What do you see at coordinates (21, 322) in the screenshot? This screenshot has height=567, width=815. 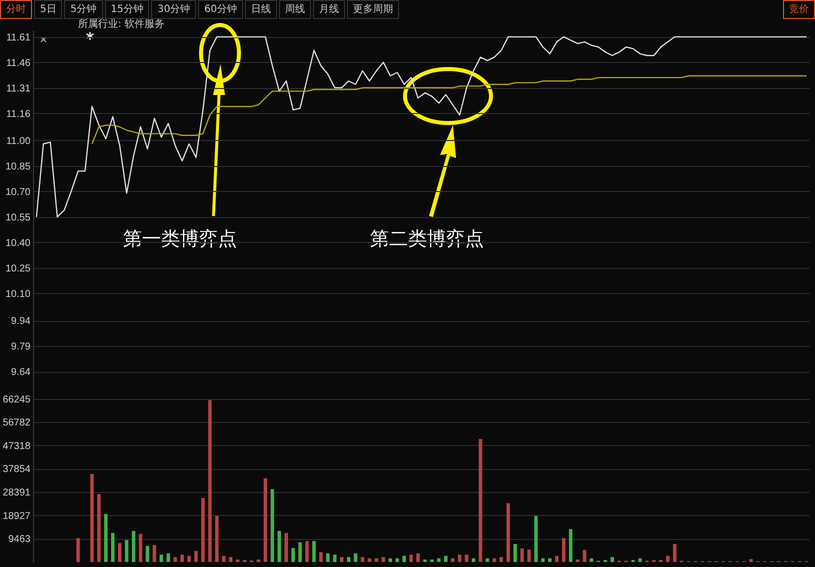 I see `y-tick-label: 9.94` at bounding box center [21, 322].